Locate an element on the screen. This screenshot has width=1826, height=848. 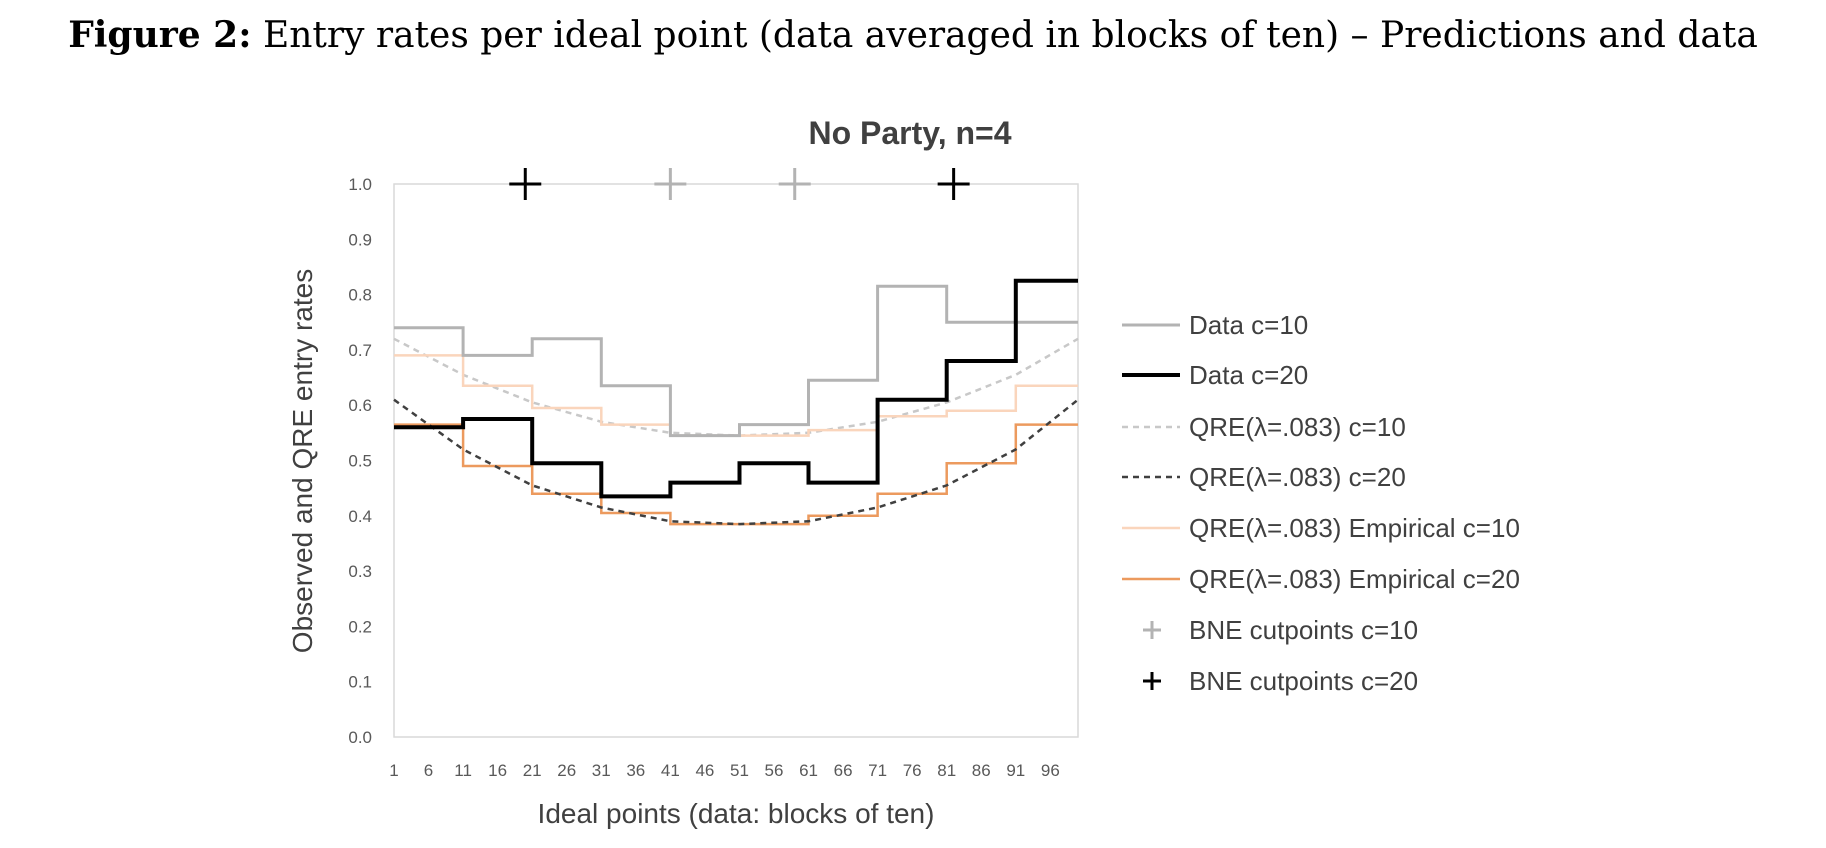
y-tick-label: 0.2 is located at coordinates (360, 626).